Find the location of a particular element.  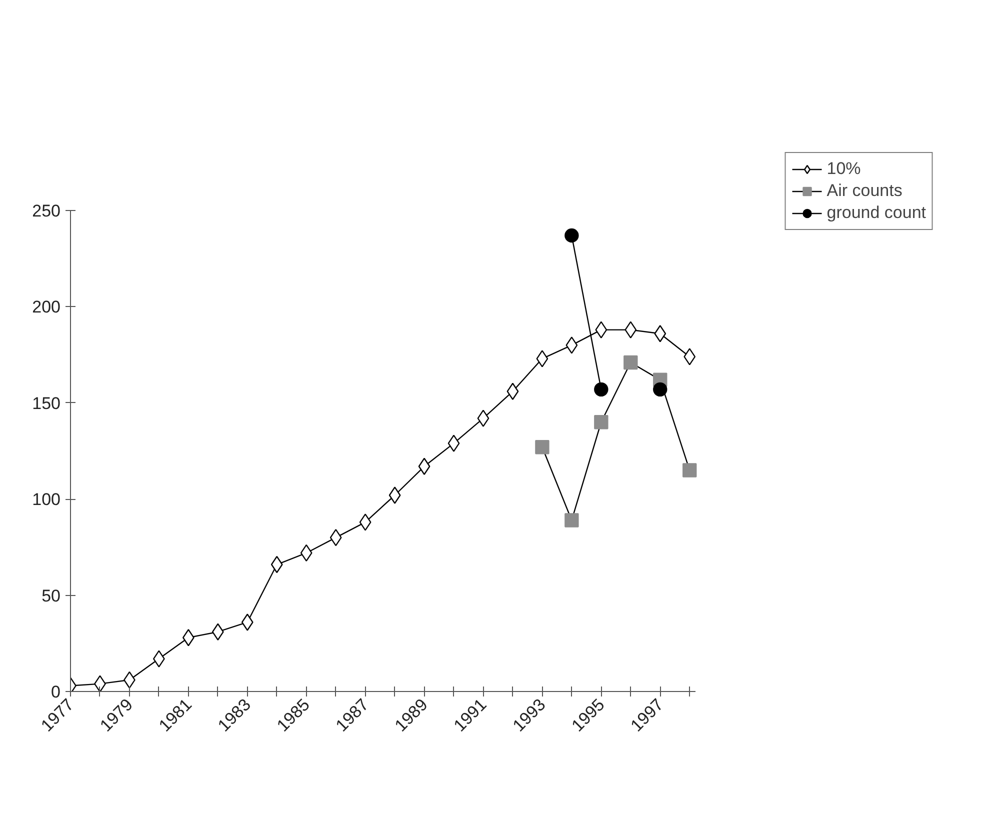

legend-label: ground count is located at coordinates (876, 213).